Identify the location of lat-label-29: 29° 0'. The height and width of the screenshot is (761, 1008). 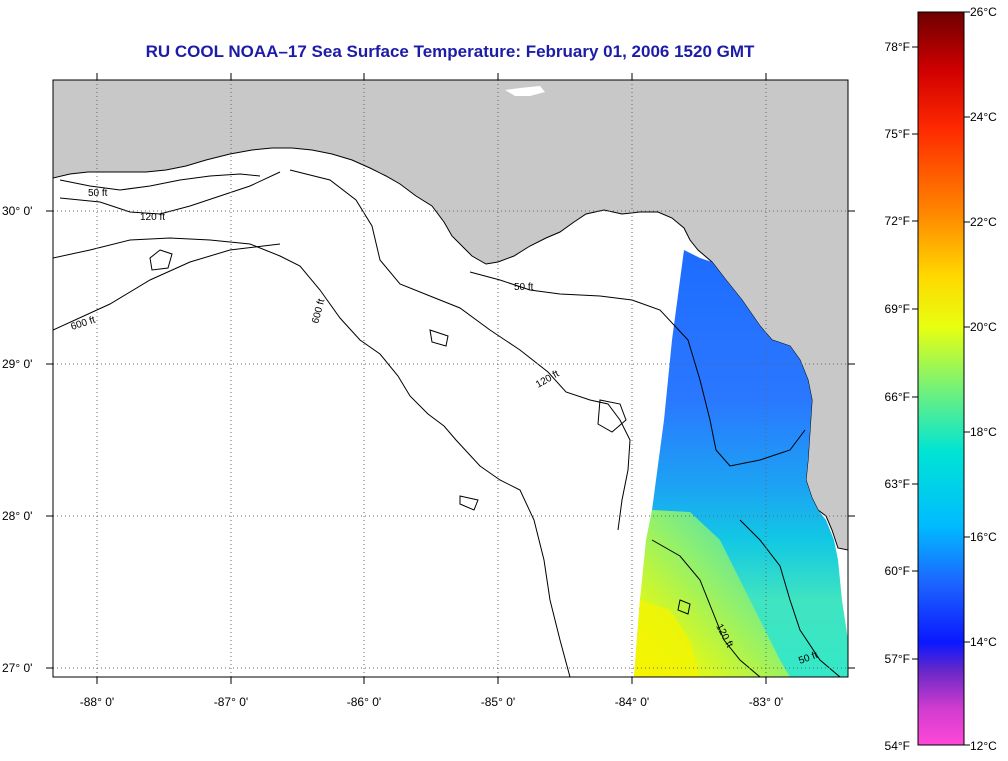
(17, 364).